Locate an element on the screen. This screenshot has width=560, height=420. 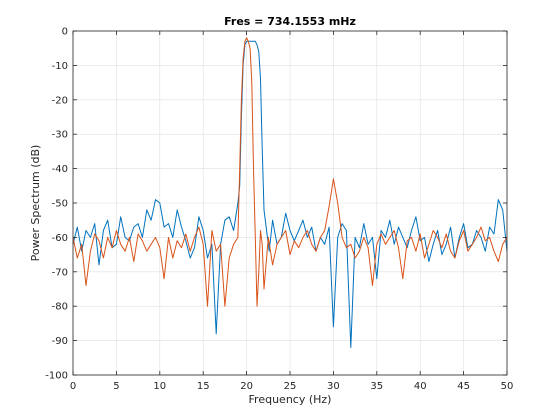
x-tick-label: 40 is located at coordinates (420, 386).